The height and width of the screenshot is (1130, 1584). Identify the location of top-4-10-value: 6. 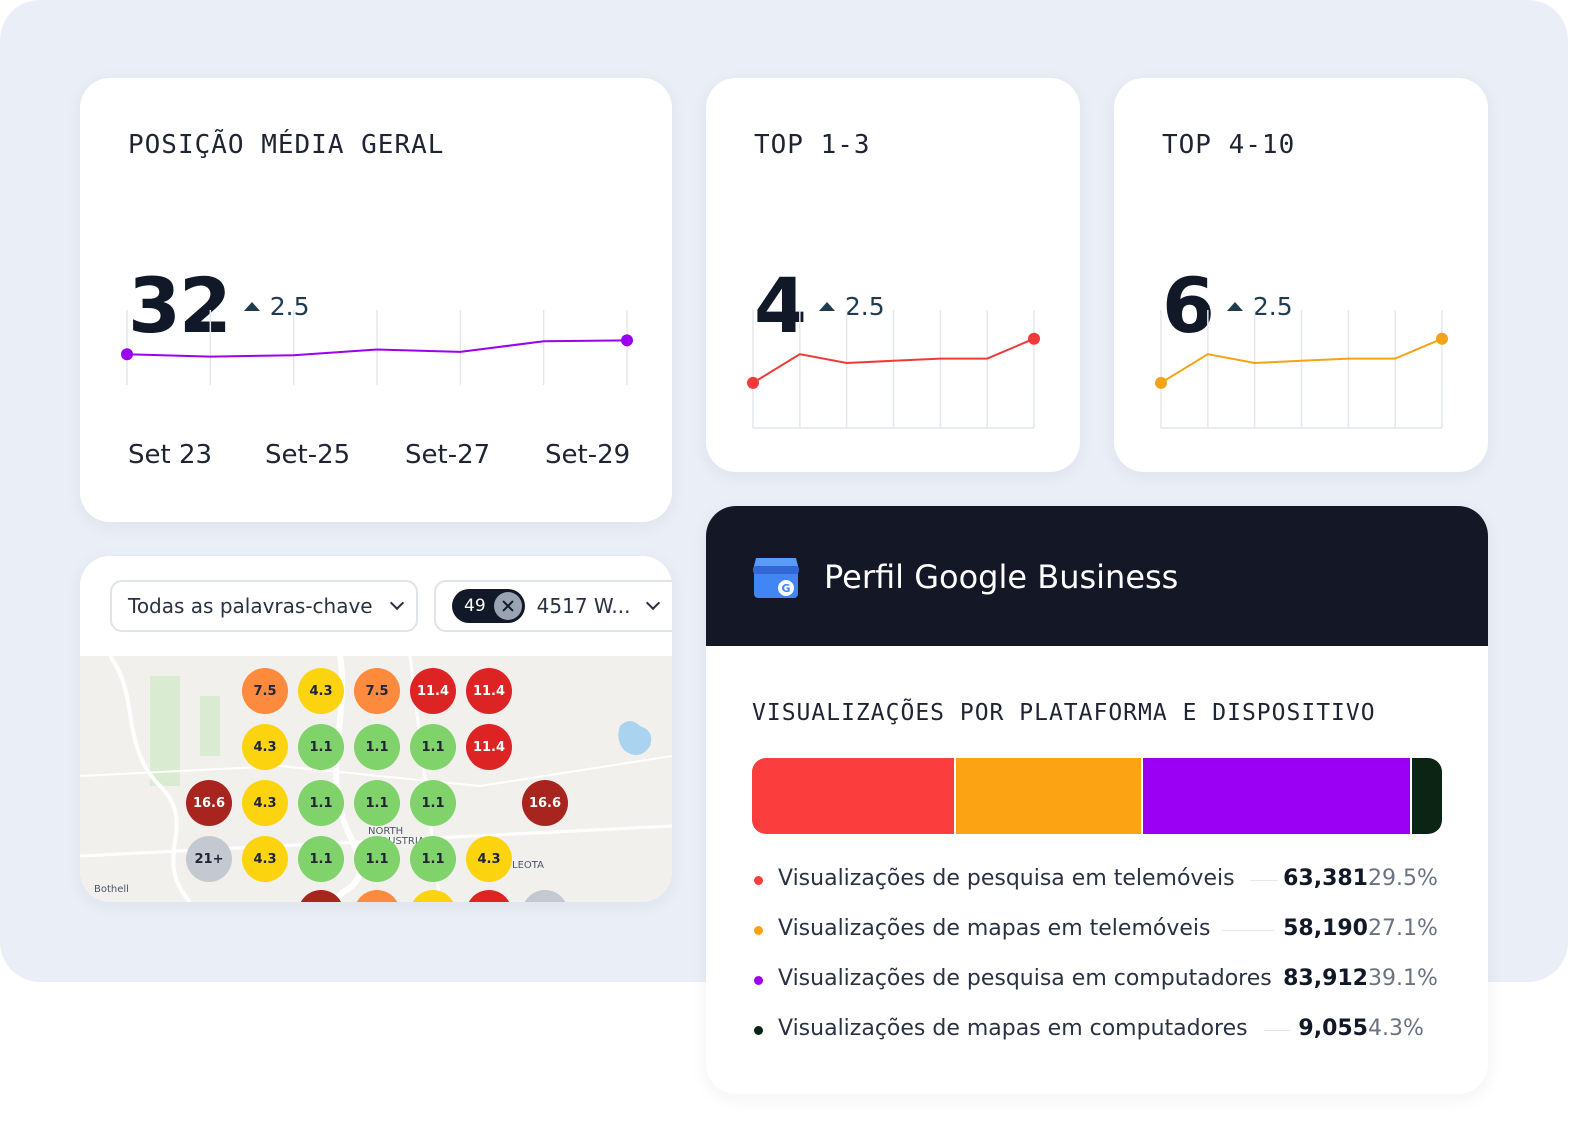
(1188, 305).